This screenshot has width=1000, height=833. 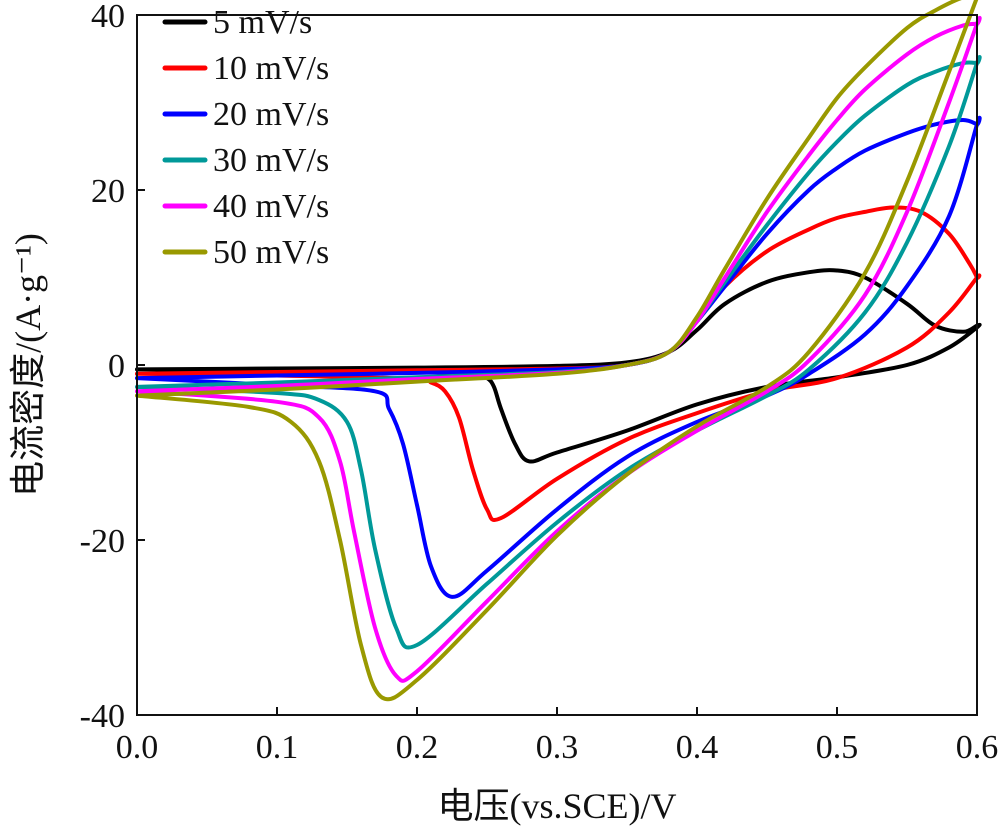 I want to click on legend-label-2: 10 mV/s, so click(x=271, y=68).